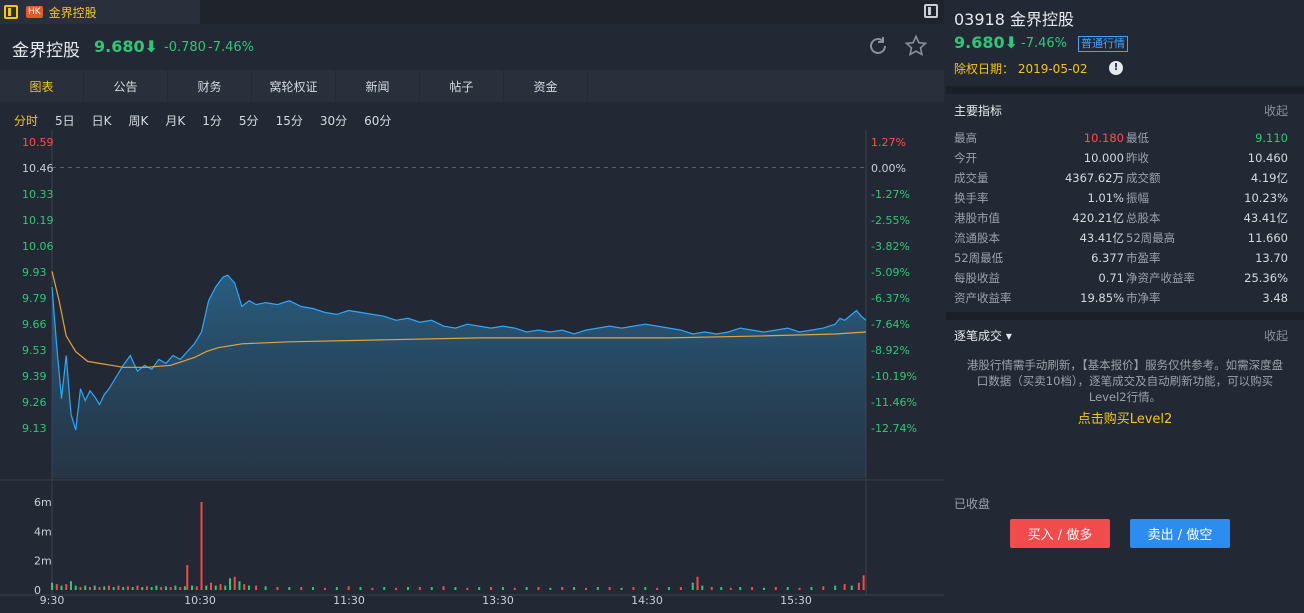 The width and height of the screenshot is (1304, 613). What do you see at coordinates (1121, 138) in the screenshot?
I see `metric-row: 最高 10.180 最低 9.110` at bounding box center [1121, 138].